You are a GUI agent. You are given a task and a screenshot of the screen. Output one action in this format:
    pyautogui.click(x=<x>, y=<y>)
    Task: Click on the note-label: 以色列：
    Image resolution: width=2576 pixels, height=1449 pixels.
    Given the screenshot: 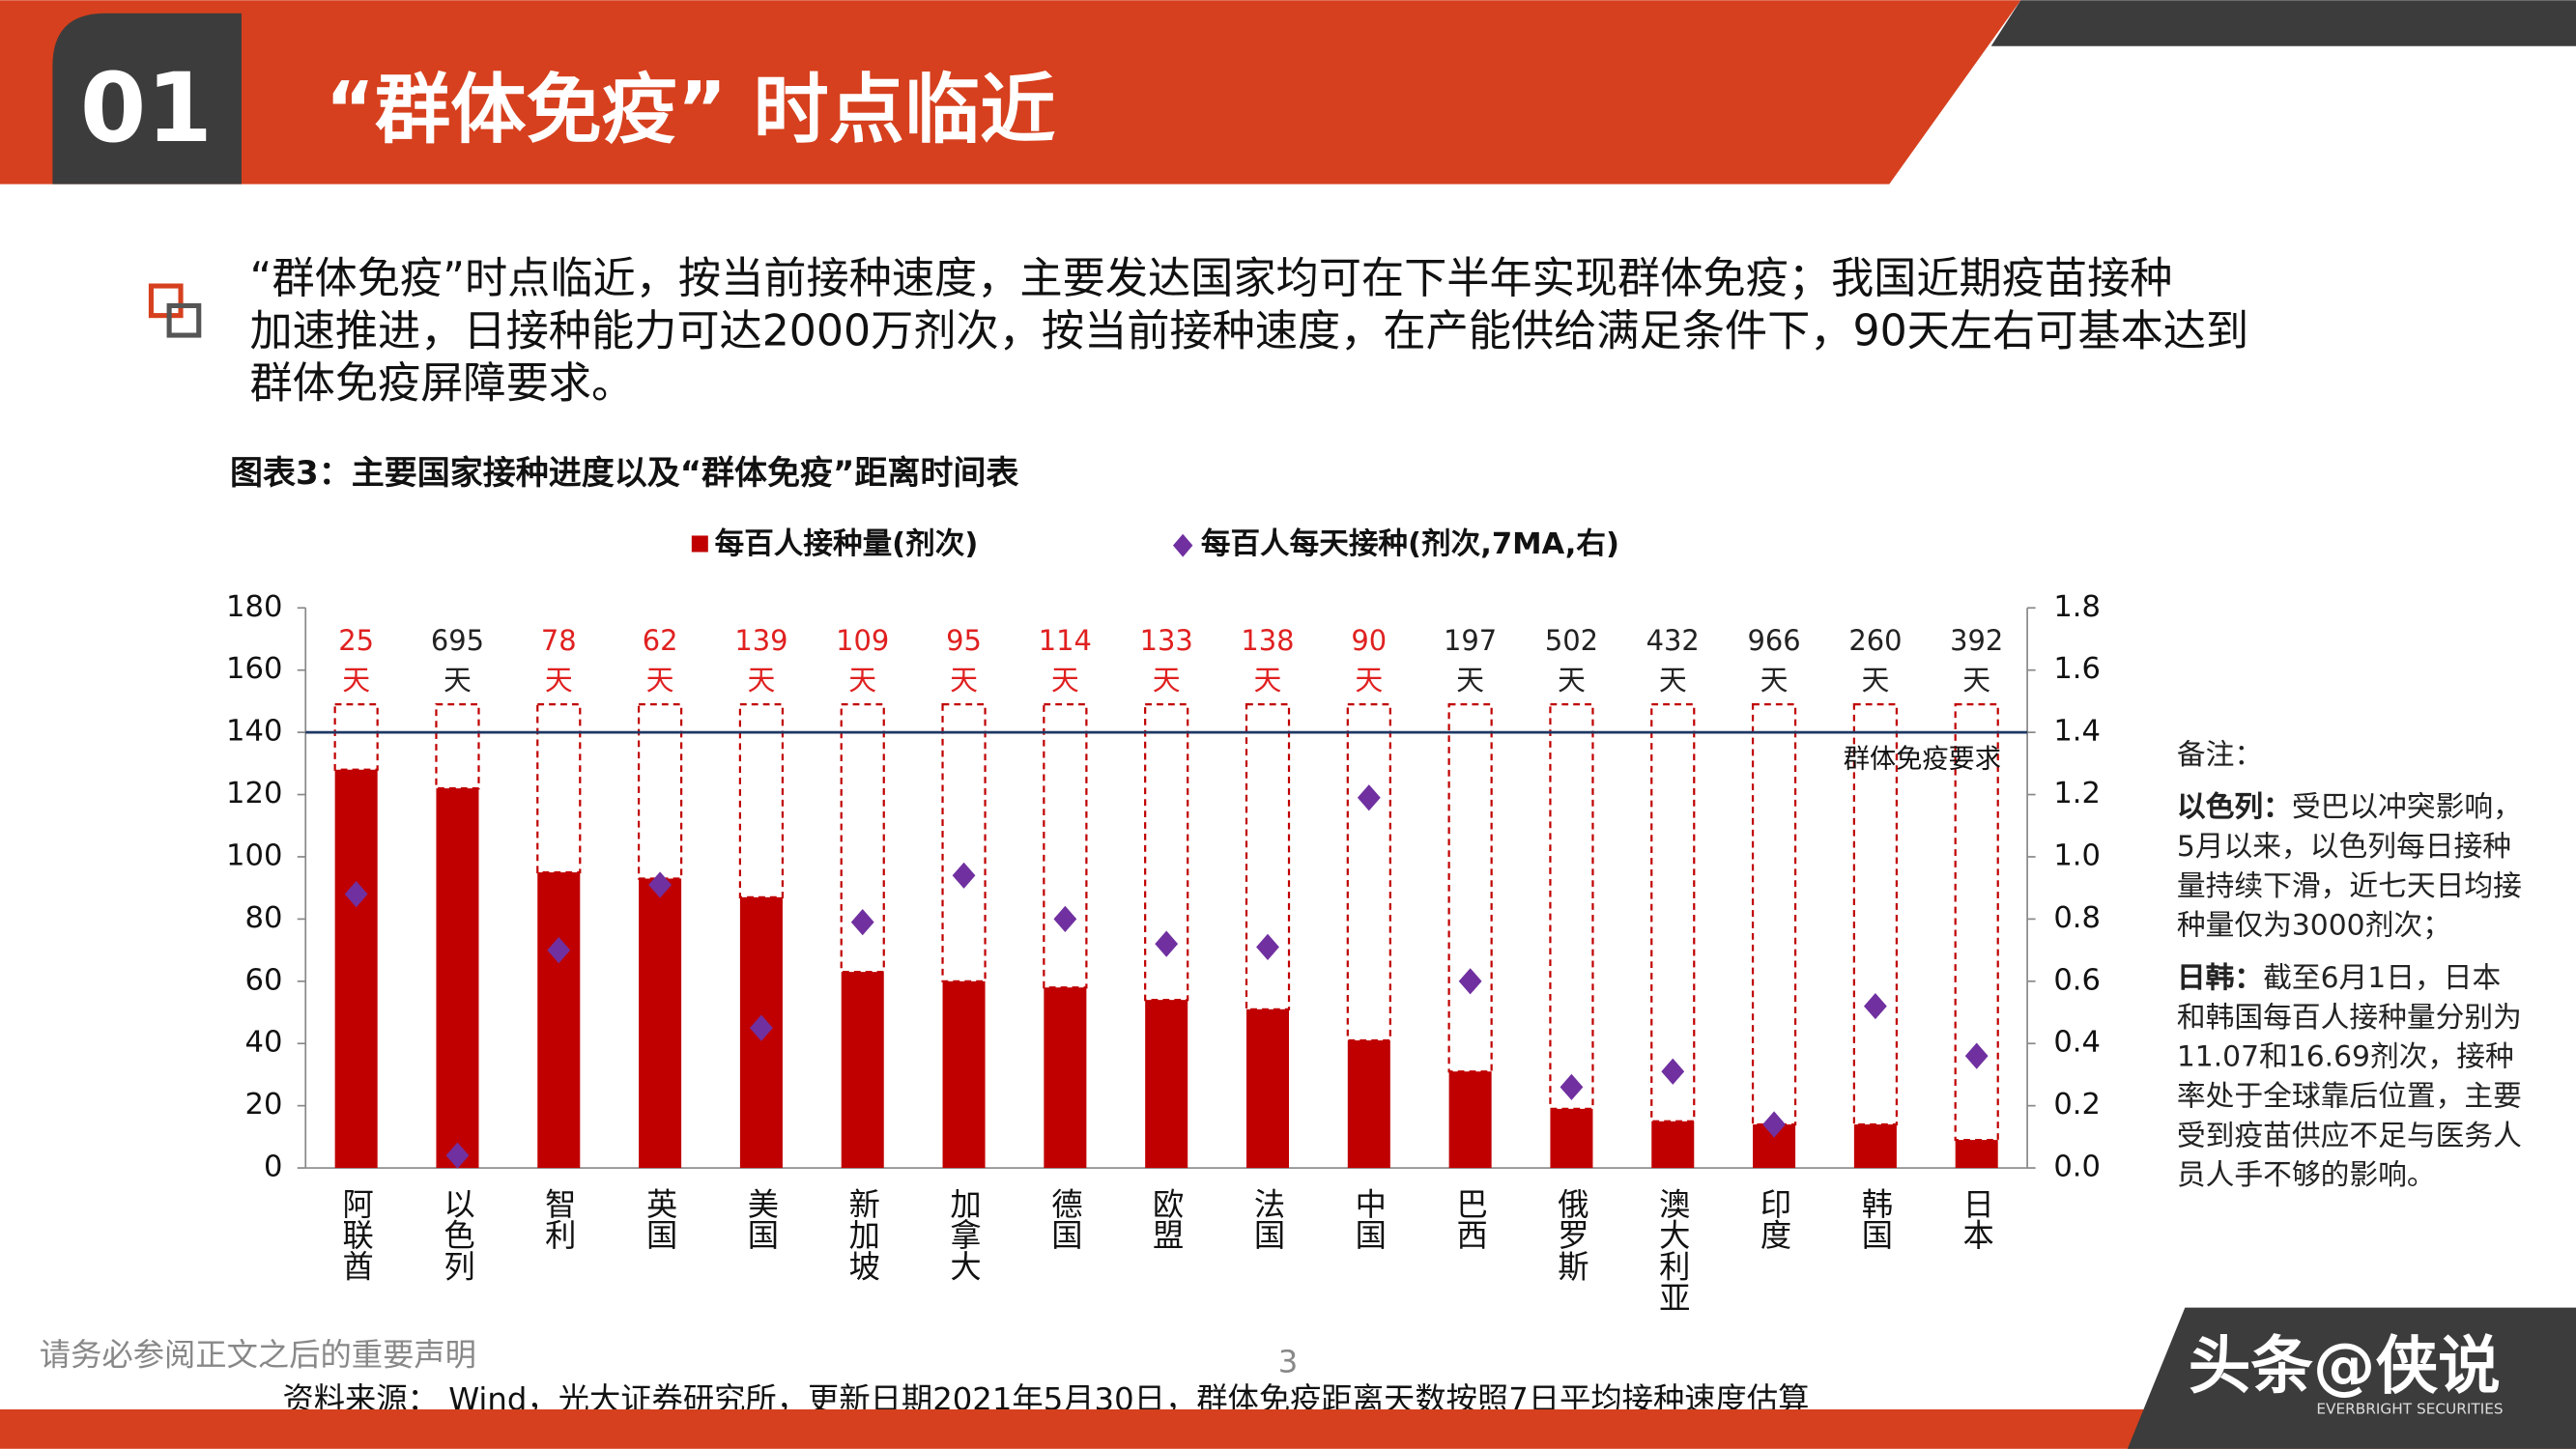 What is the action you would take?
    pyautogui.click(x=2234, y=808)
    